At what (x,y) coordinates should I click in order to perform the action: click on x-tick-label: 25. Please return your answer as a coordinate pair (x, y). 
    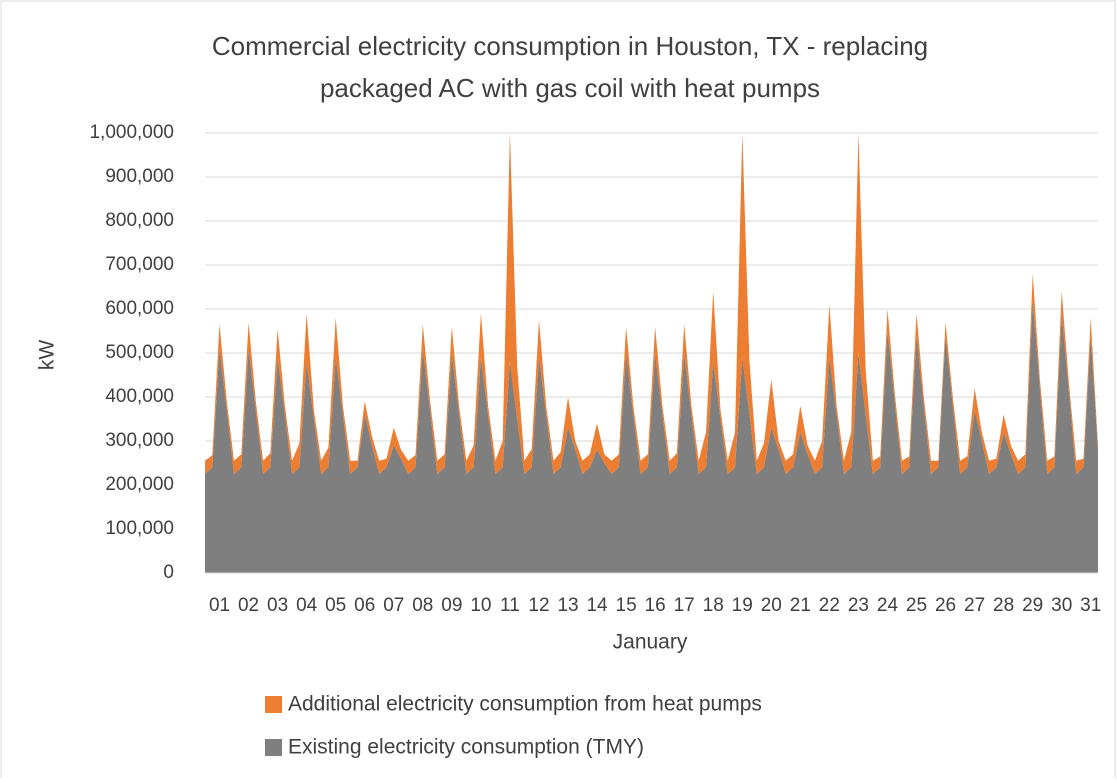
    Looking at the image, I should click on (916, 605).